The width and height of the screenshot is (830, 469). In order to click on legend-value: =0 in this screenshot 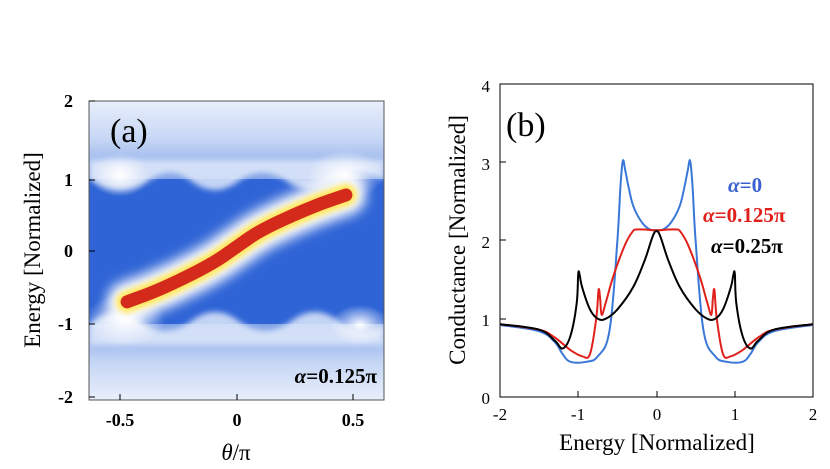, I will do `click(751, 185)`.